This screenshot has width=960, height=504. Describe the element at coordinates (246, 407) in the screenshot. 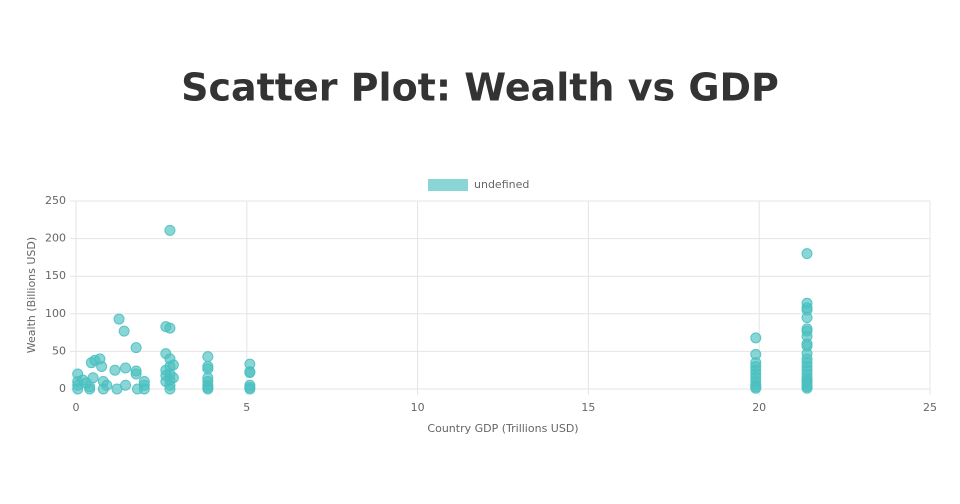

I see `x-tick-label: 5` at that location.